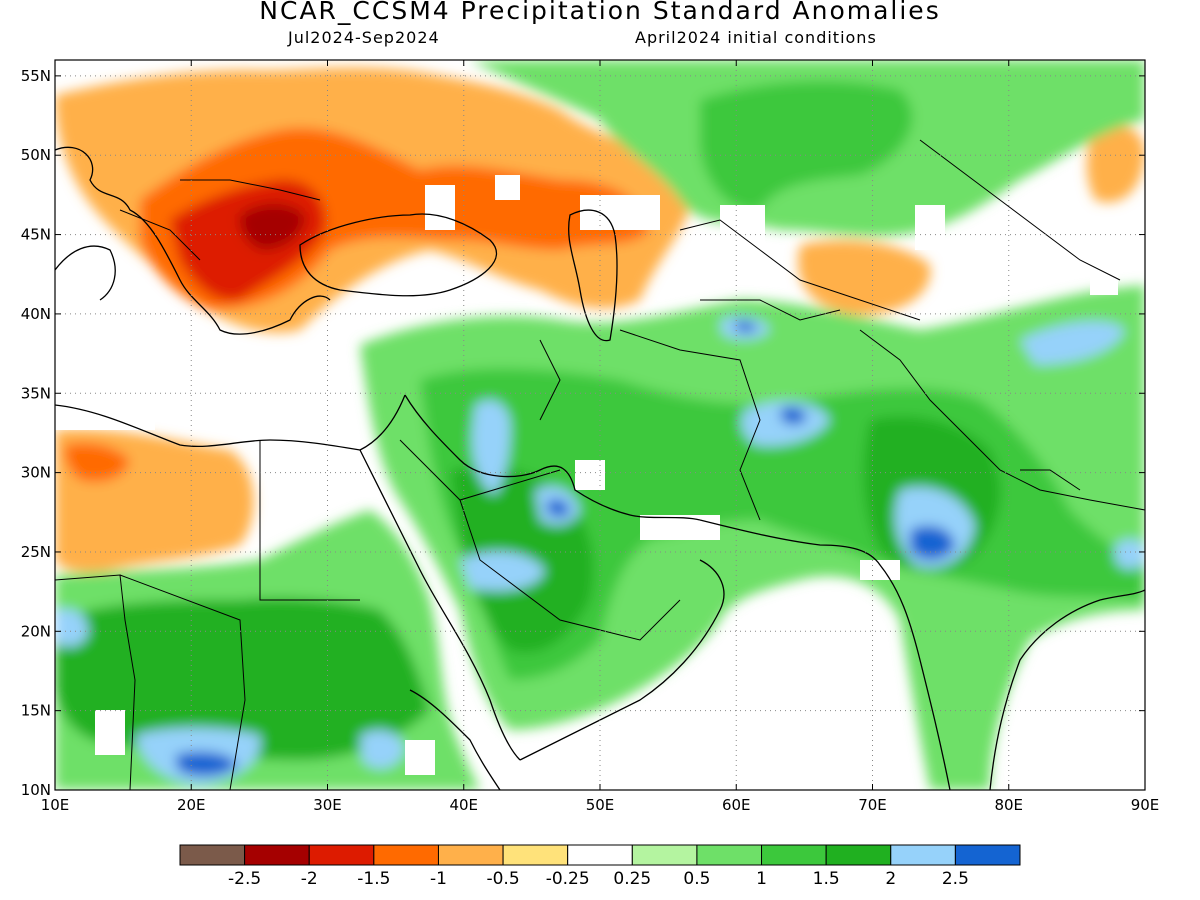  What do you see at coordinates (382, 749) in the screenshot?
I see `wet-peak-ethiopia` at bounding box center [382, 749].